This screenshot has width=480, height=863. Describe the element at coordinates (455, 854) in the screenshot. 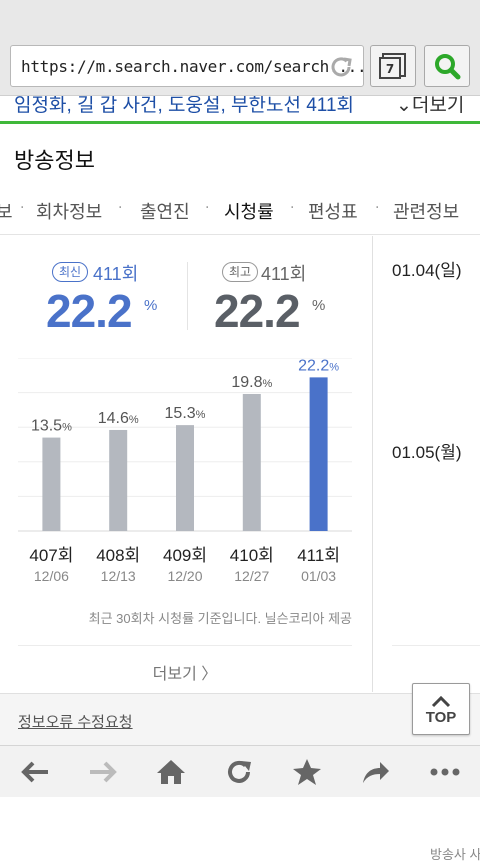

I see `side-note: 방송사 사` at that location.